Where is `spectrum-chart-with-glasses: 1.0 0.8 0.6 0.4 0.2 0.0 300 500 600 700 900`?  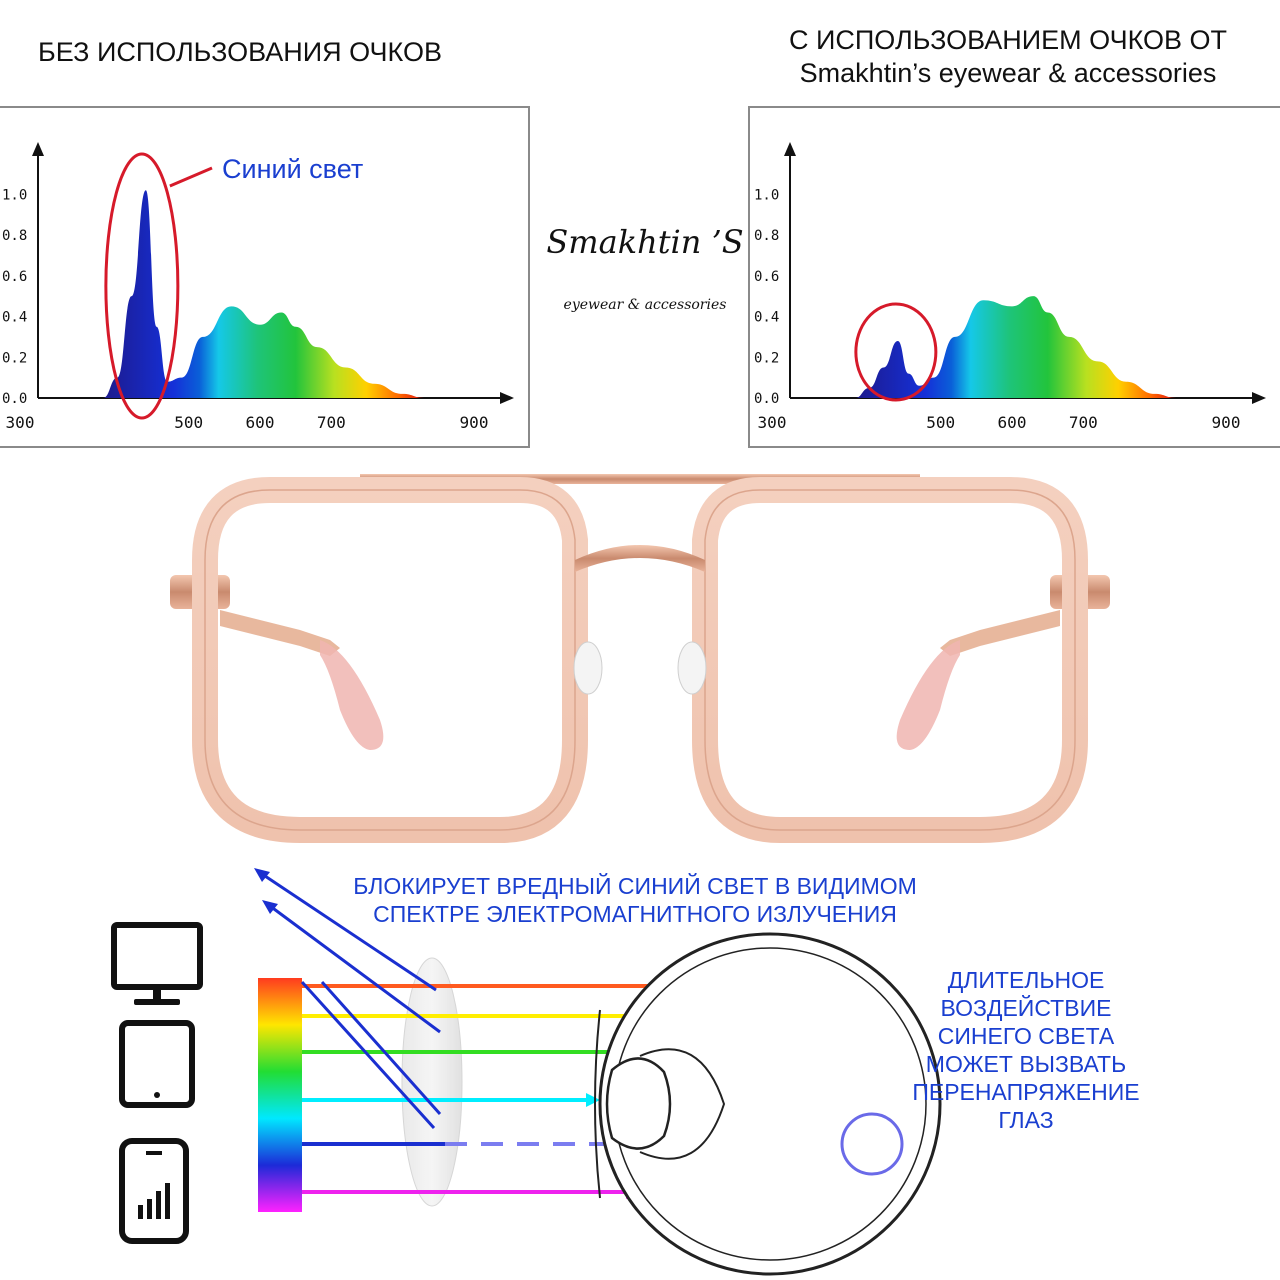 spectrum-chart-with-glasses: 1.0 0.8 0.6 0.4 0.2 0.0 300 500 600 700 900 is located at coordinates (1014, 277).